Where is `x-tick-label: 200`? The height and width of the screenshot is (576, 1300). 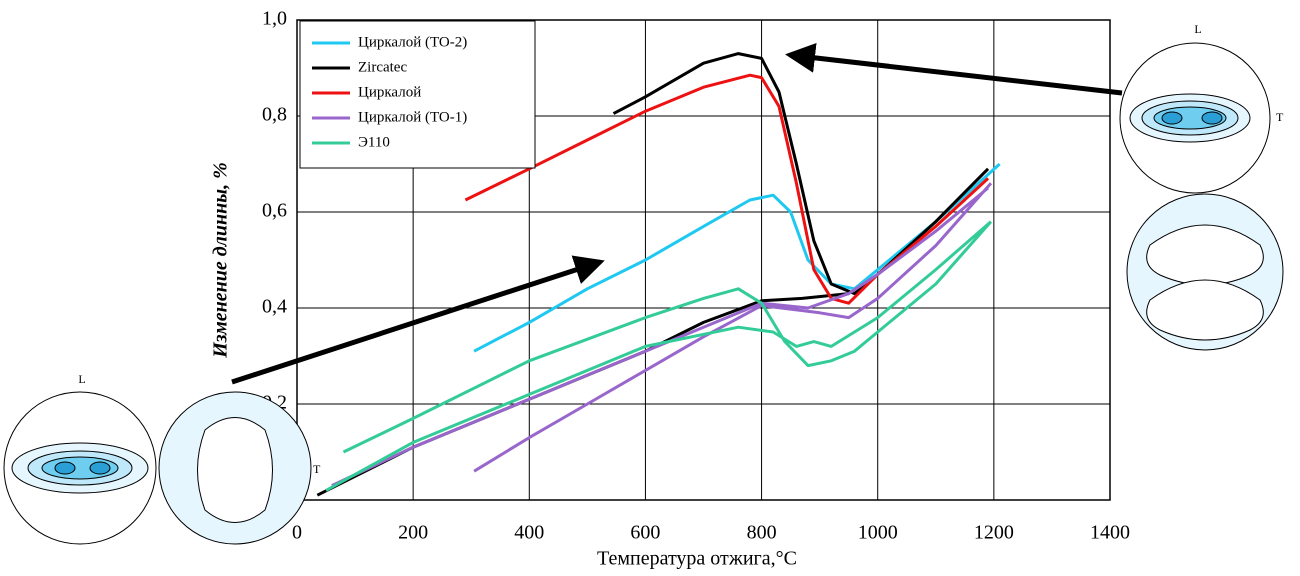
x-tick-label: 200 is located at coordinates (413, 533).